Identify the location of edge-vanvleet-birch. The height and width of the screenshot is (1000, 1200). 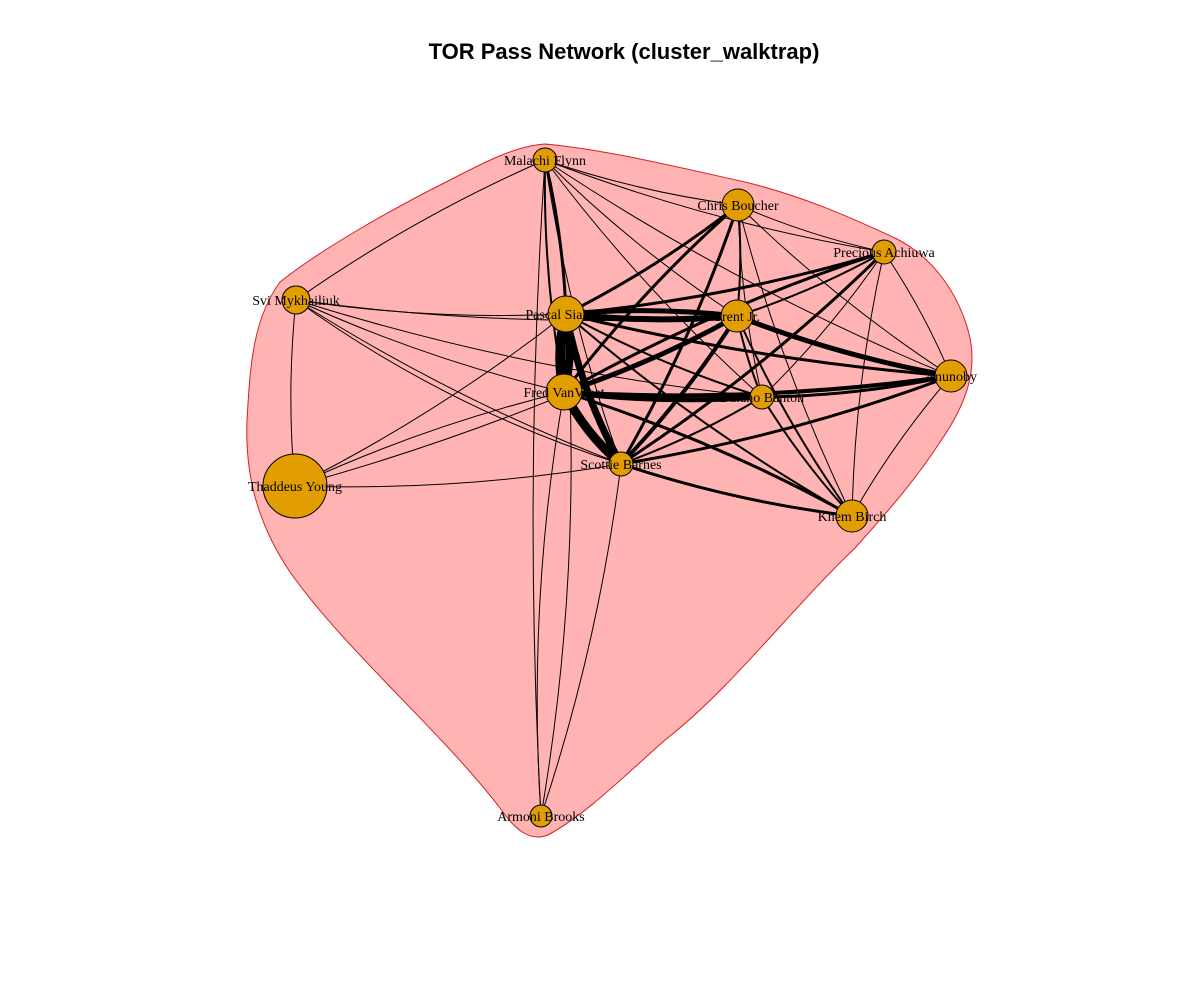
(708, 454).